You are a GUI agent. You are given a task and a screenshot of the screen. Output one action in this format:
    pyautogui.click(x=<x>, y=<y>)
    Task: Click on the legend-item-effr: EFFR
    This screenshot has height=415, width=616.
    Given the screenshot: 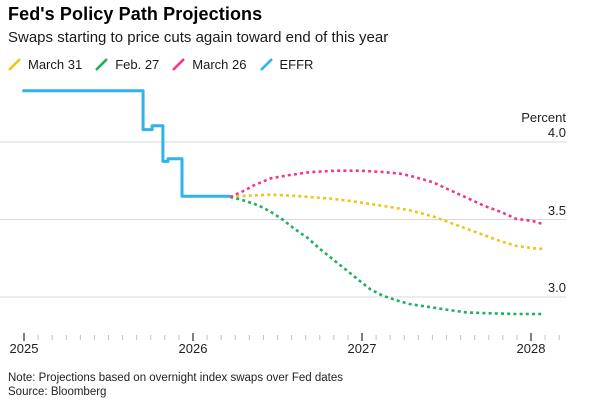 What is the action you would take?
    pyautogui.click(x=286, y=64)
    